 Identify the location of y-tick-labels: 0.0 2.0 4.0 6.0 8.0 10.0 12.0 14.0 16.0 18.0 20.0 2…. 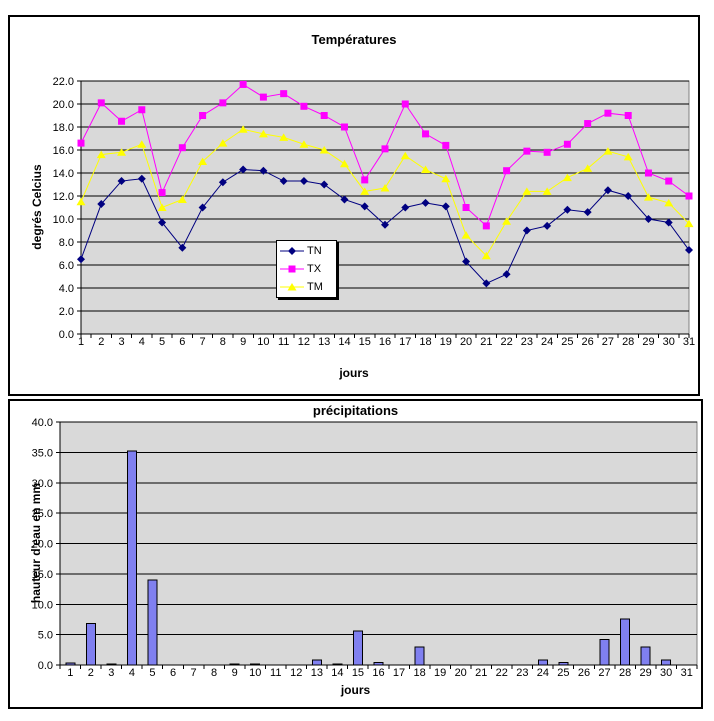
(63, 208).